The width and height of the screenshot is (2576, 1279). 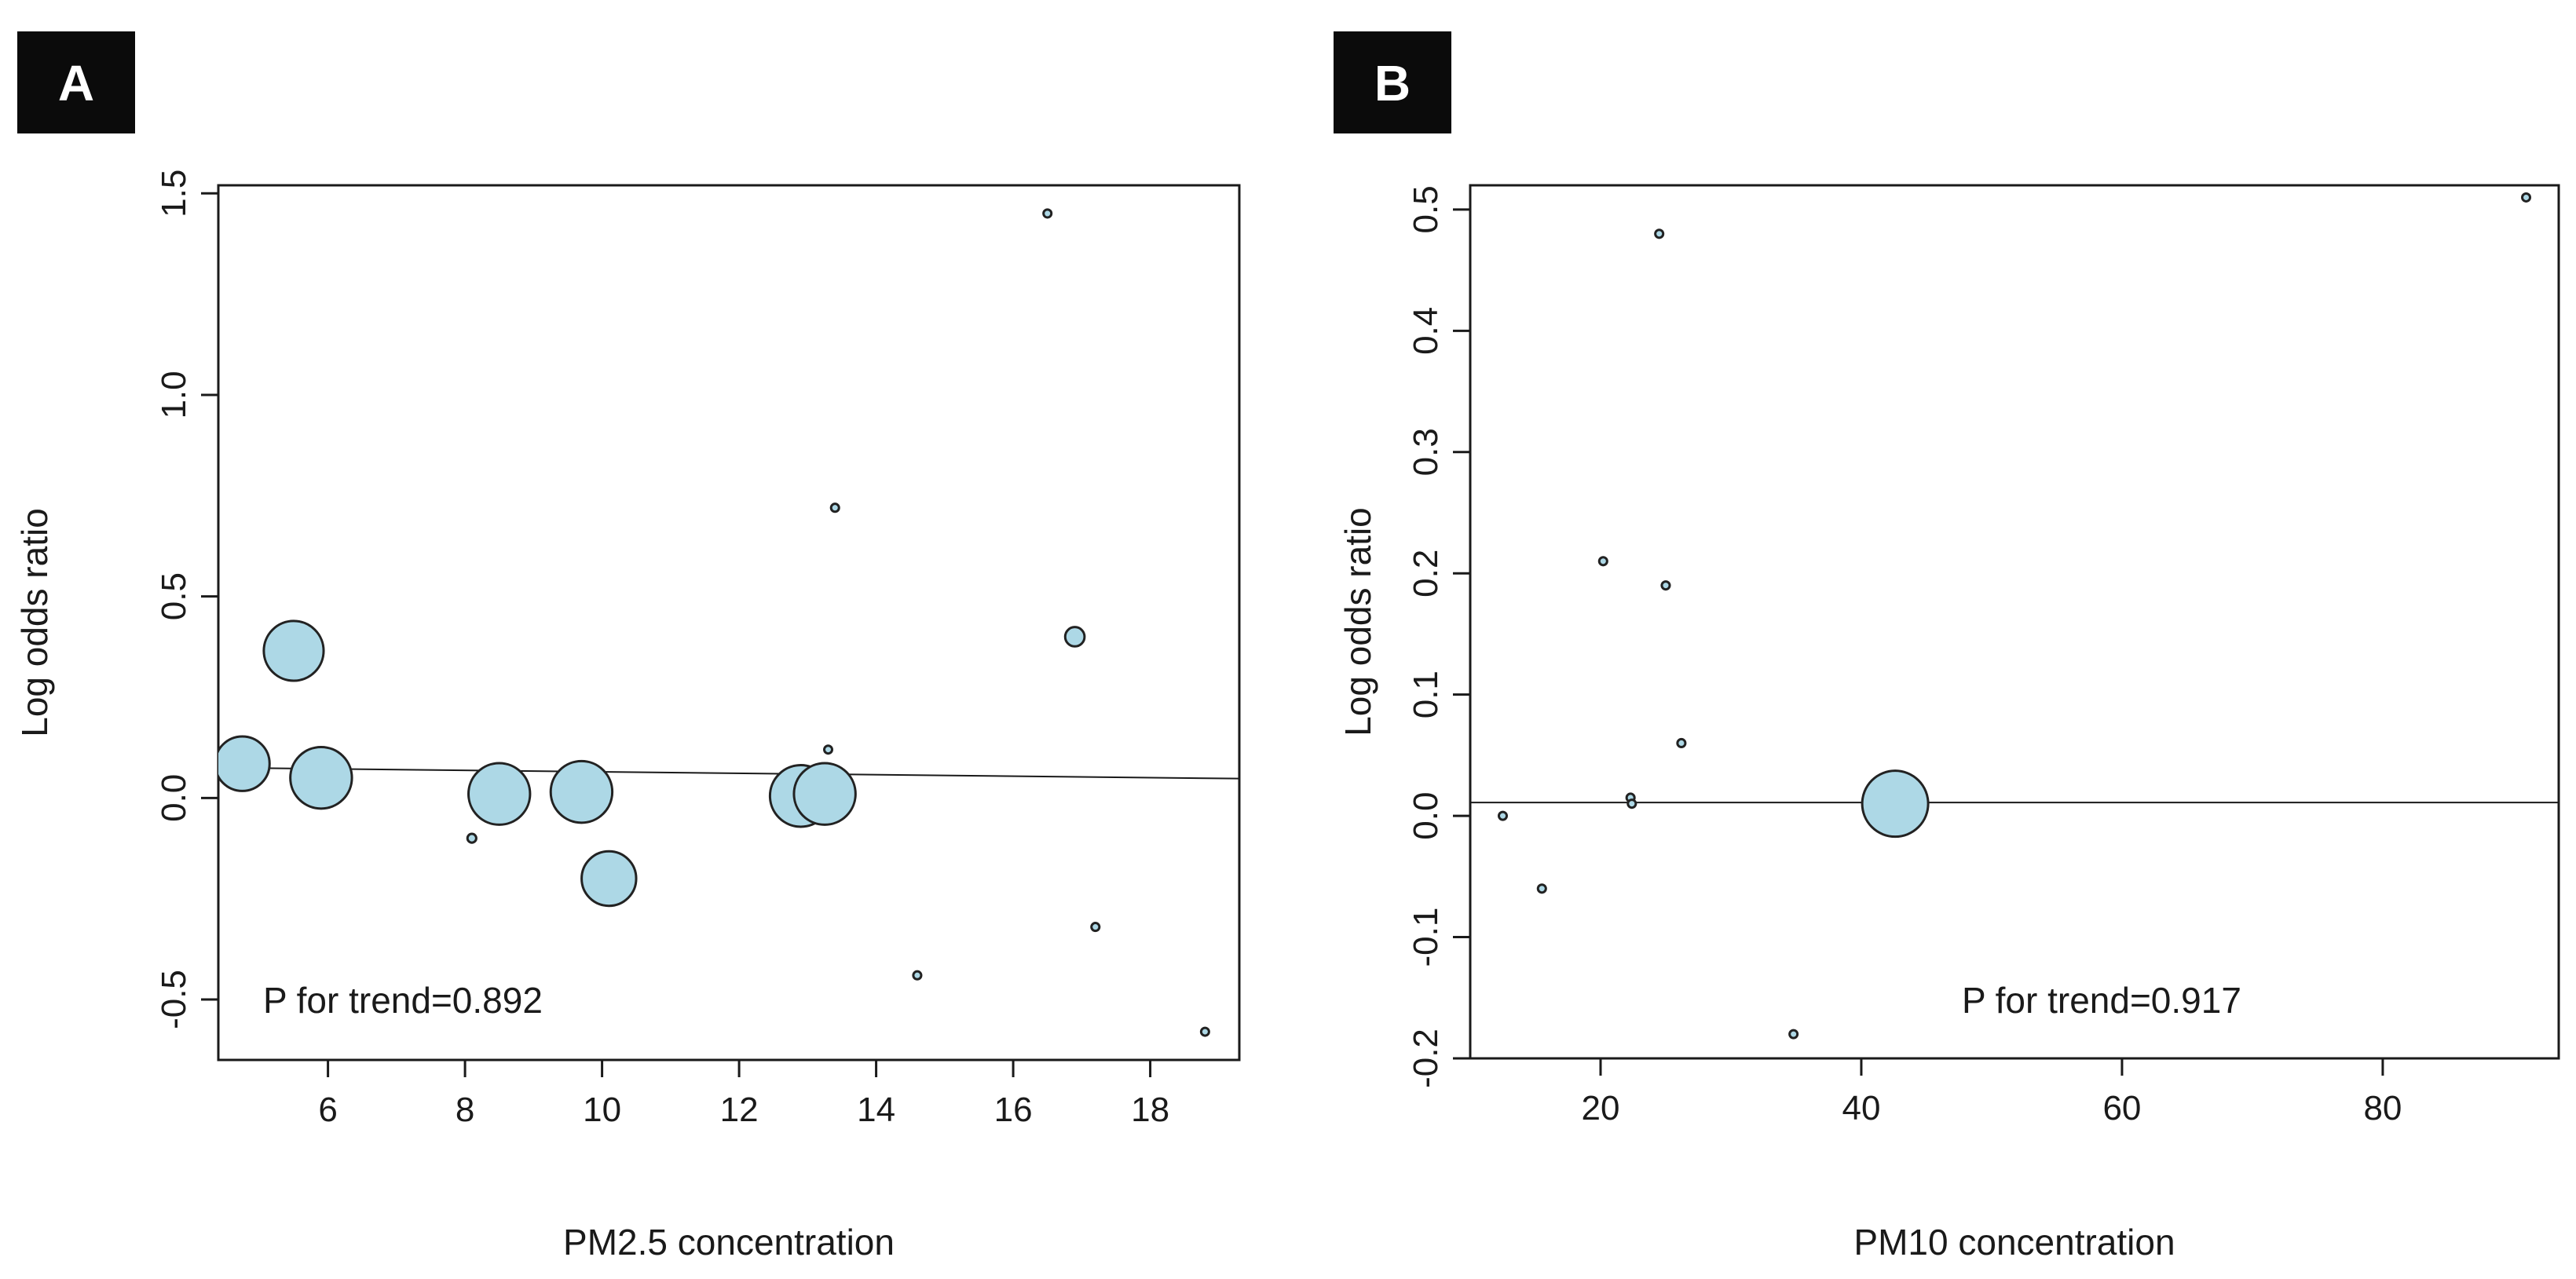 What do you see at coordinates (729, 1242) in the screenshot?
I see `chart-0-a-x-axis-title: PM2.5 concentration` at bounding box center [729, 1242].